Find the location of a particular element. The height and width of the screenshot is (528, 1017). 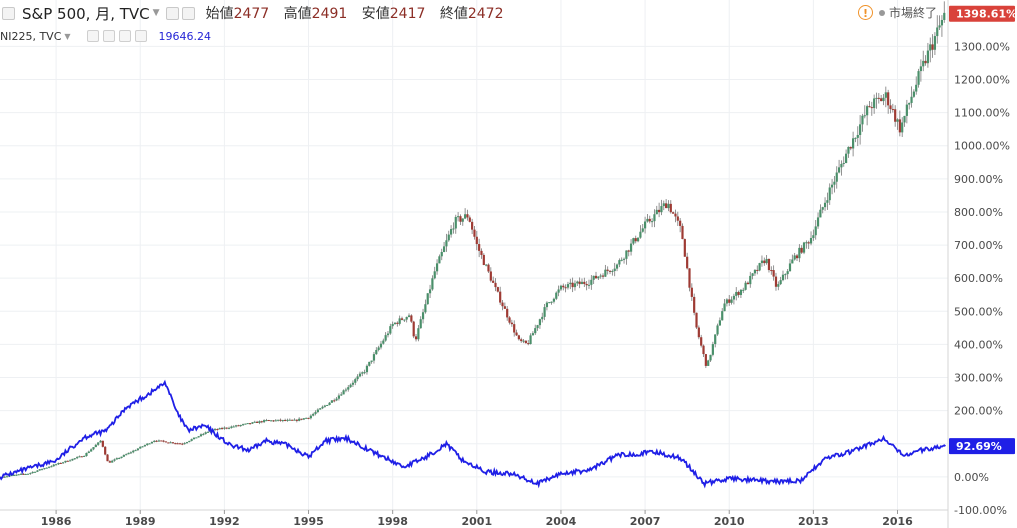

x-tick-label: 1995 is located at coordinates (308, 521).